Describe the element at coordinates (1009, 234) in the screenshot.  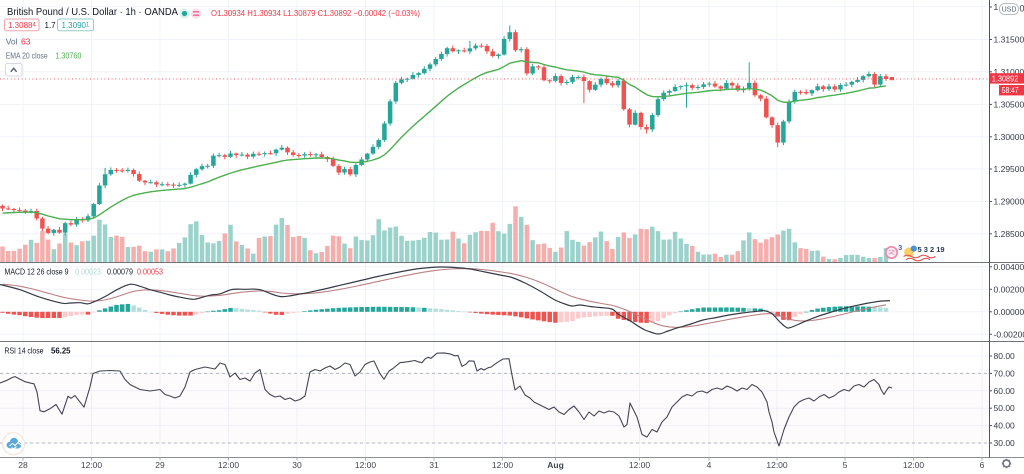
I see `svg-text: 1.28500` at that location.